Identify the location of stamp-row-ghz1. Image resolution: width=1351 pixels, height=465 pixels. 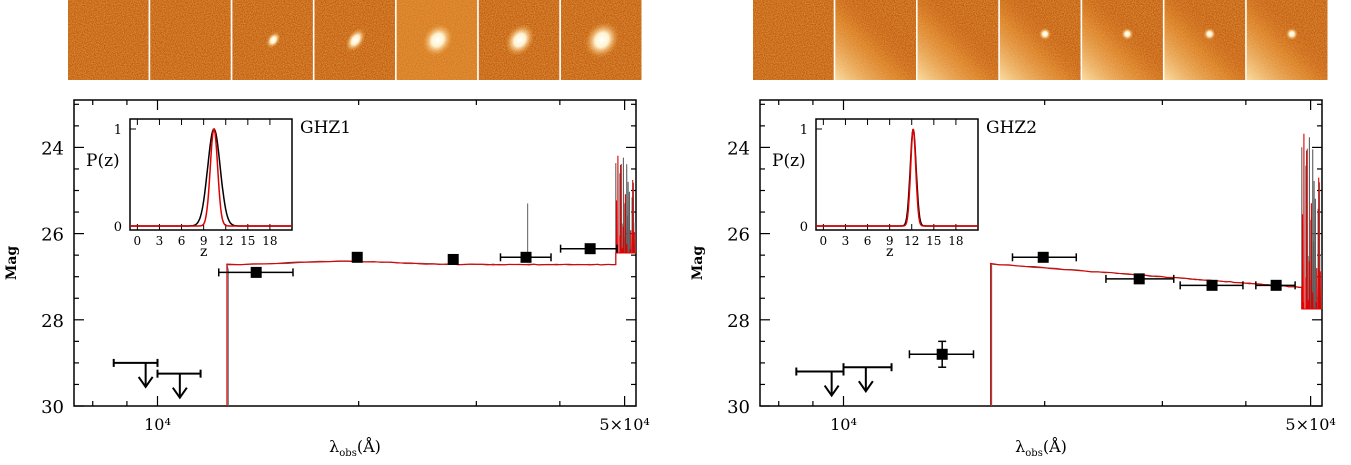
(355, 40).